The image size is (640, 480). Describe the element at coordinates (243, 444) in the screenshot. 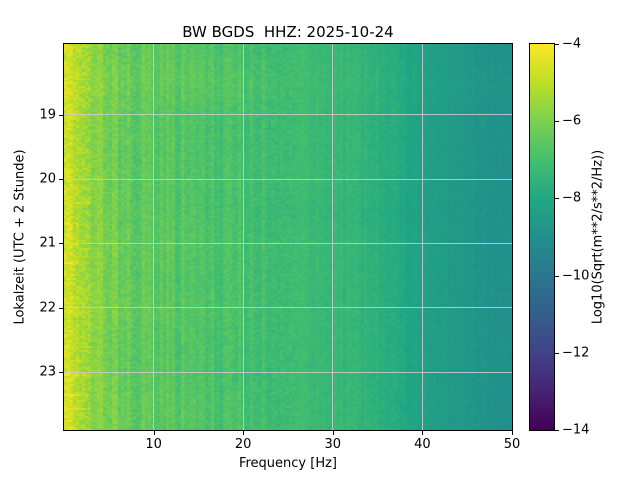

I see `x-tick-label: 20` at that location.